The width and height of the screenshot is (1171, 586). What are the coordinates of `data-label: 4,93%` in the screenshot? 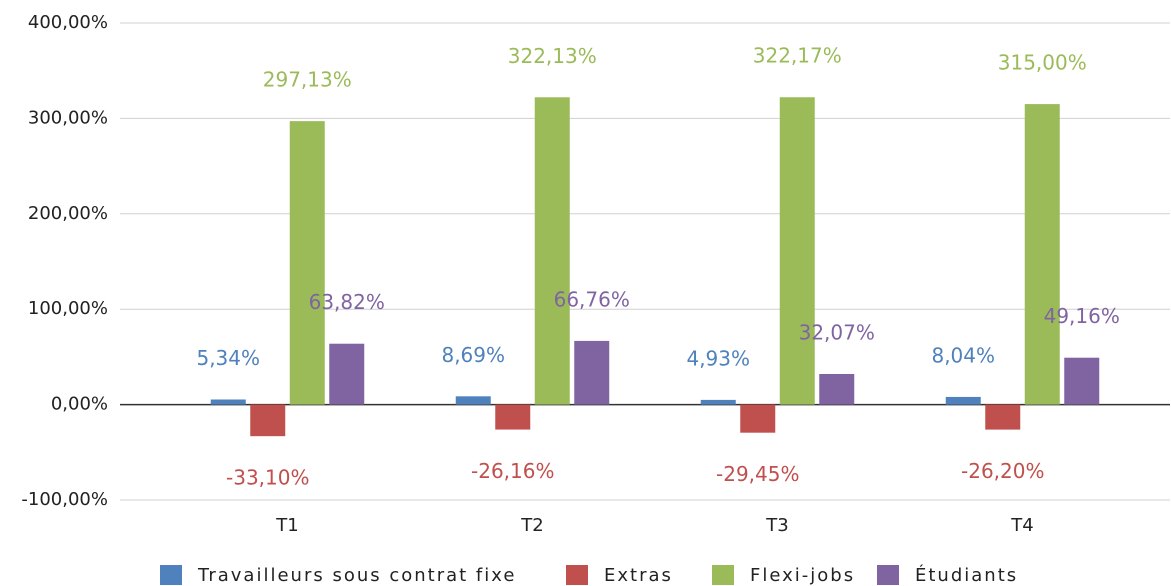 It's located at (718, 358).